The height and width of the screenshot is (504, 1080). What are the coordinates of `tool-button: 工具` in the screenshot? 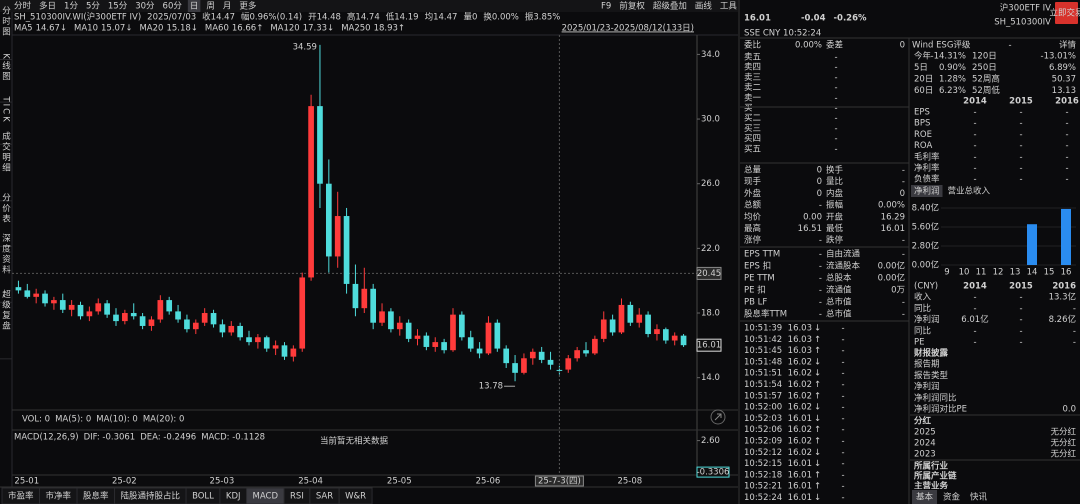 It's located at (729, 7).